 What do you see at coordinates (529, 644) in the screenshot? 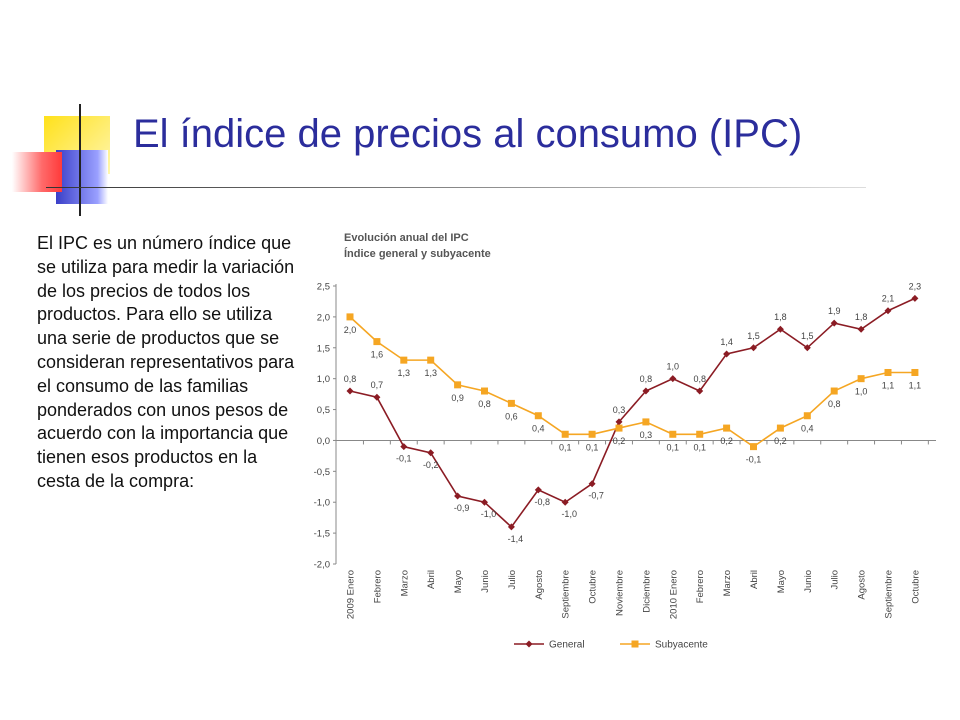
I see `legend-general-marker` at bounding box center [529, 644].